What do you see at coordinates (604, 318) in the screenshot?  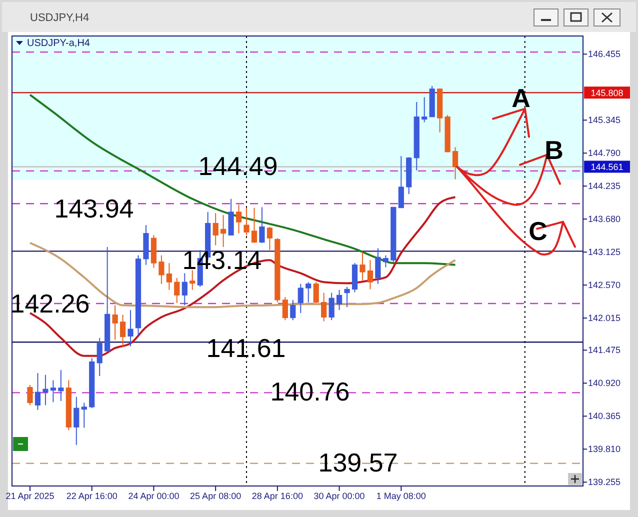 I see `y-tick-label: 142.015` at bounding box center [604, 318].